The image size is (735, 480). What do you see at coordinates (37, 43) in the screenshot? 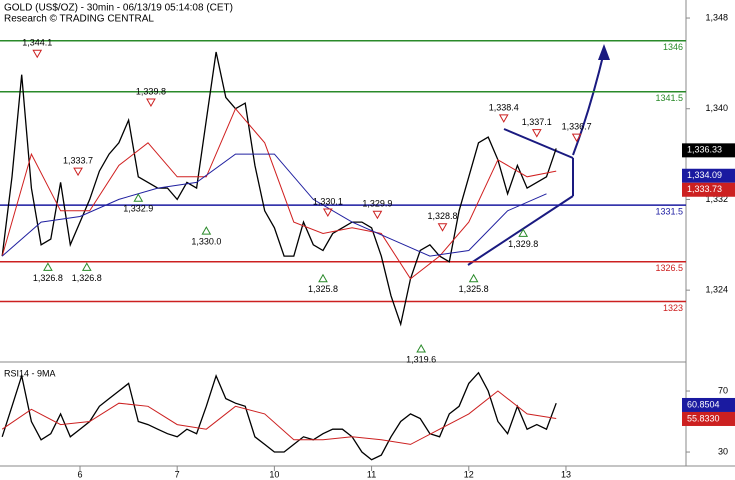
I see `high-label: 1,344.1` at bounding box center [37, 43].